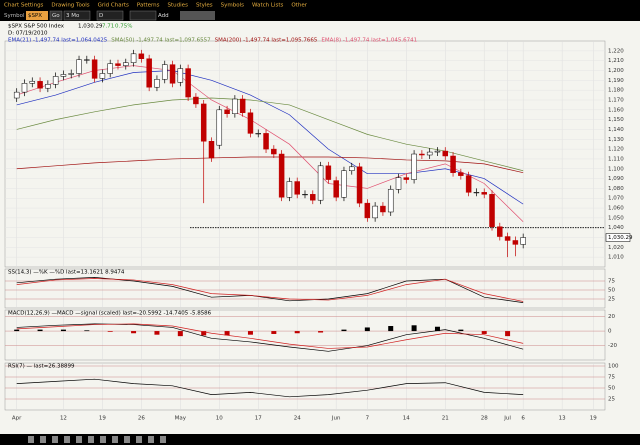 This screenshot has height=445, width=640. Describe the element at coordinates (616, 248) in the screenshot. I see `y-tick-label: 1,020` at that location.